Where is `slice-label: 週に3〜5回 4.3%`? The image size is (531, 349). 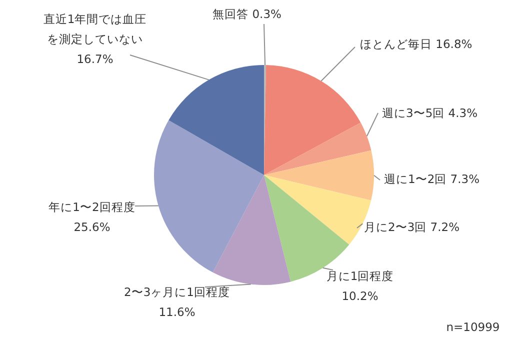 slice-label: 週に3〜5回 4.3% is located at coordinates (430, 113).